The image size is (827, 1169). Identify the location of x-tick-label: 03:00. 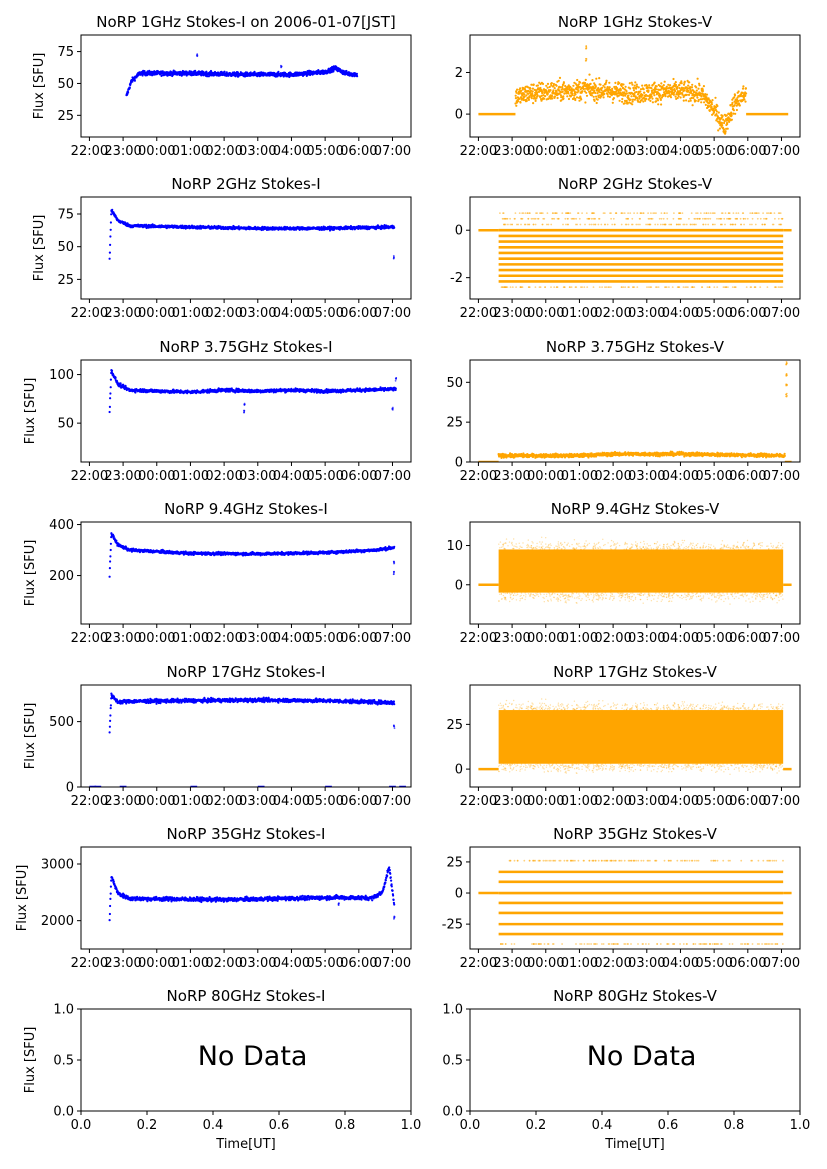
(646, 151).